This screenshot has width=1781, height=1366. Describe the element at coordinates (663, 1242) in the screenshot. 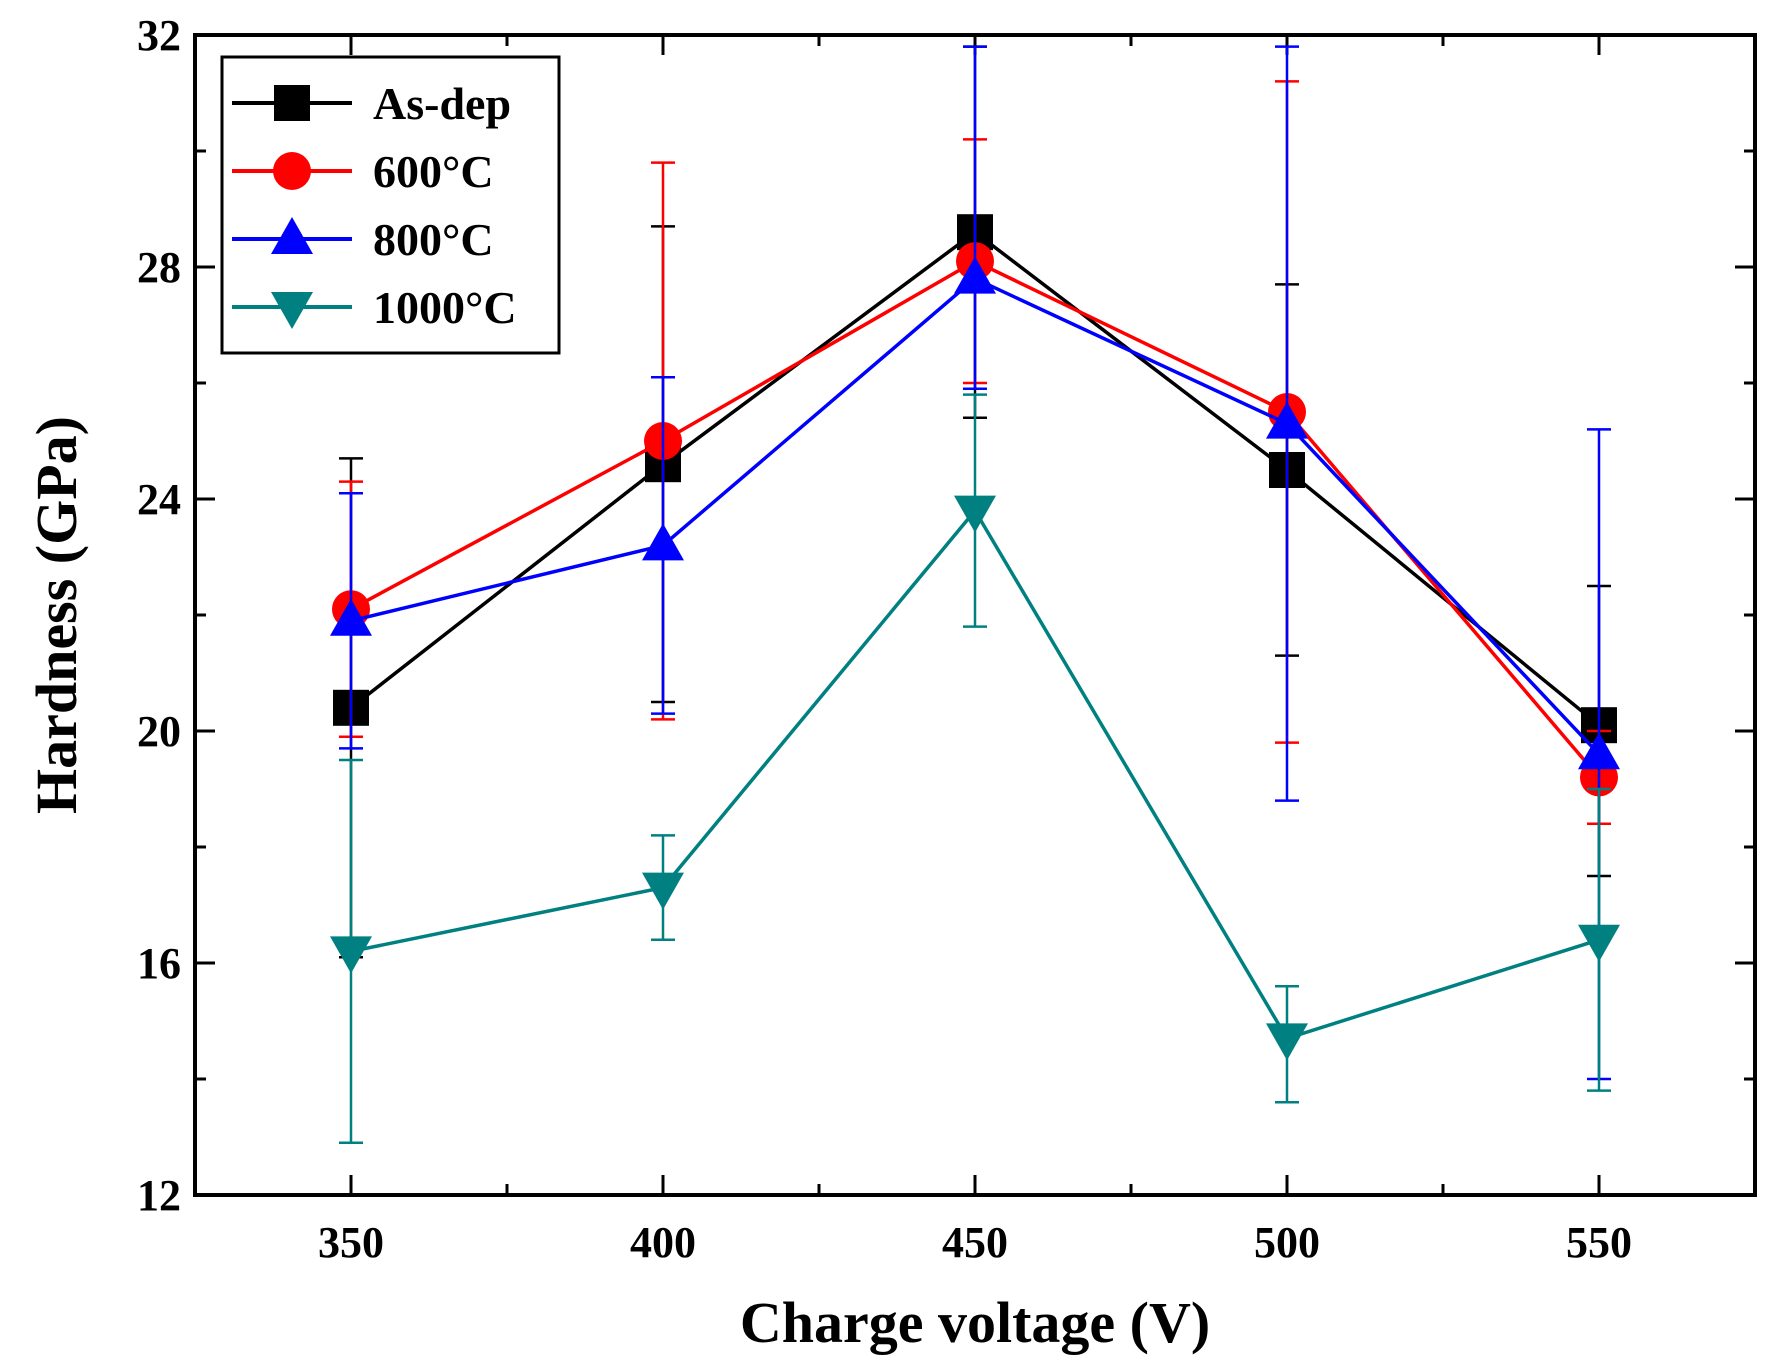

I see `x-tick-label: 400` at that location.